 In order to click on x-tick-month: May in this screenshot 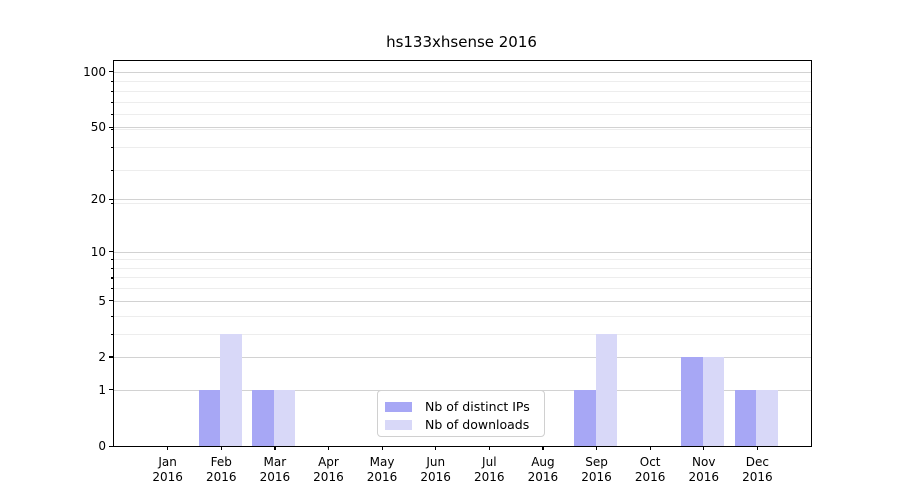, I will do `click(382, 462)`.